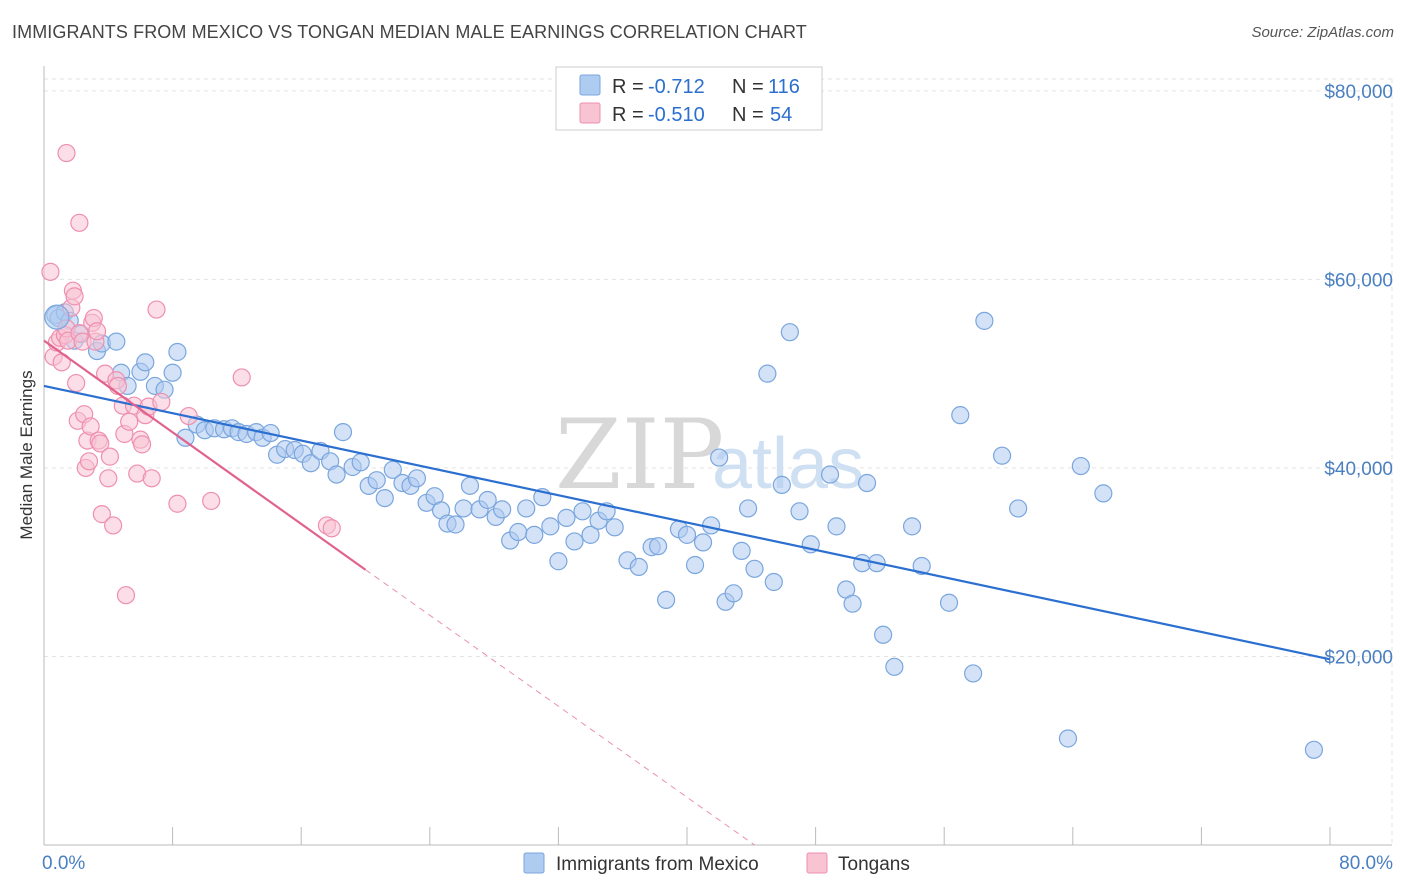  Describe the element at coordinates (781, 115) in the screenshot. I see `legend-n-value: 54` at that location.